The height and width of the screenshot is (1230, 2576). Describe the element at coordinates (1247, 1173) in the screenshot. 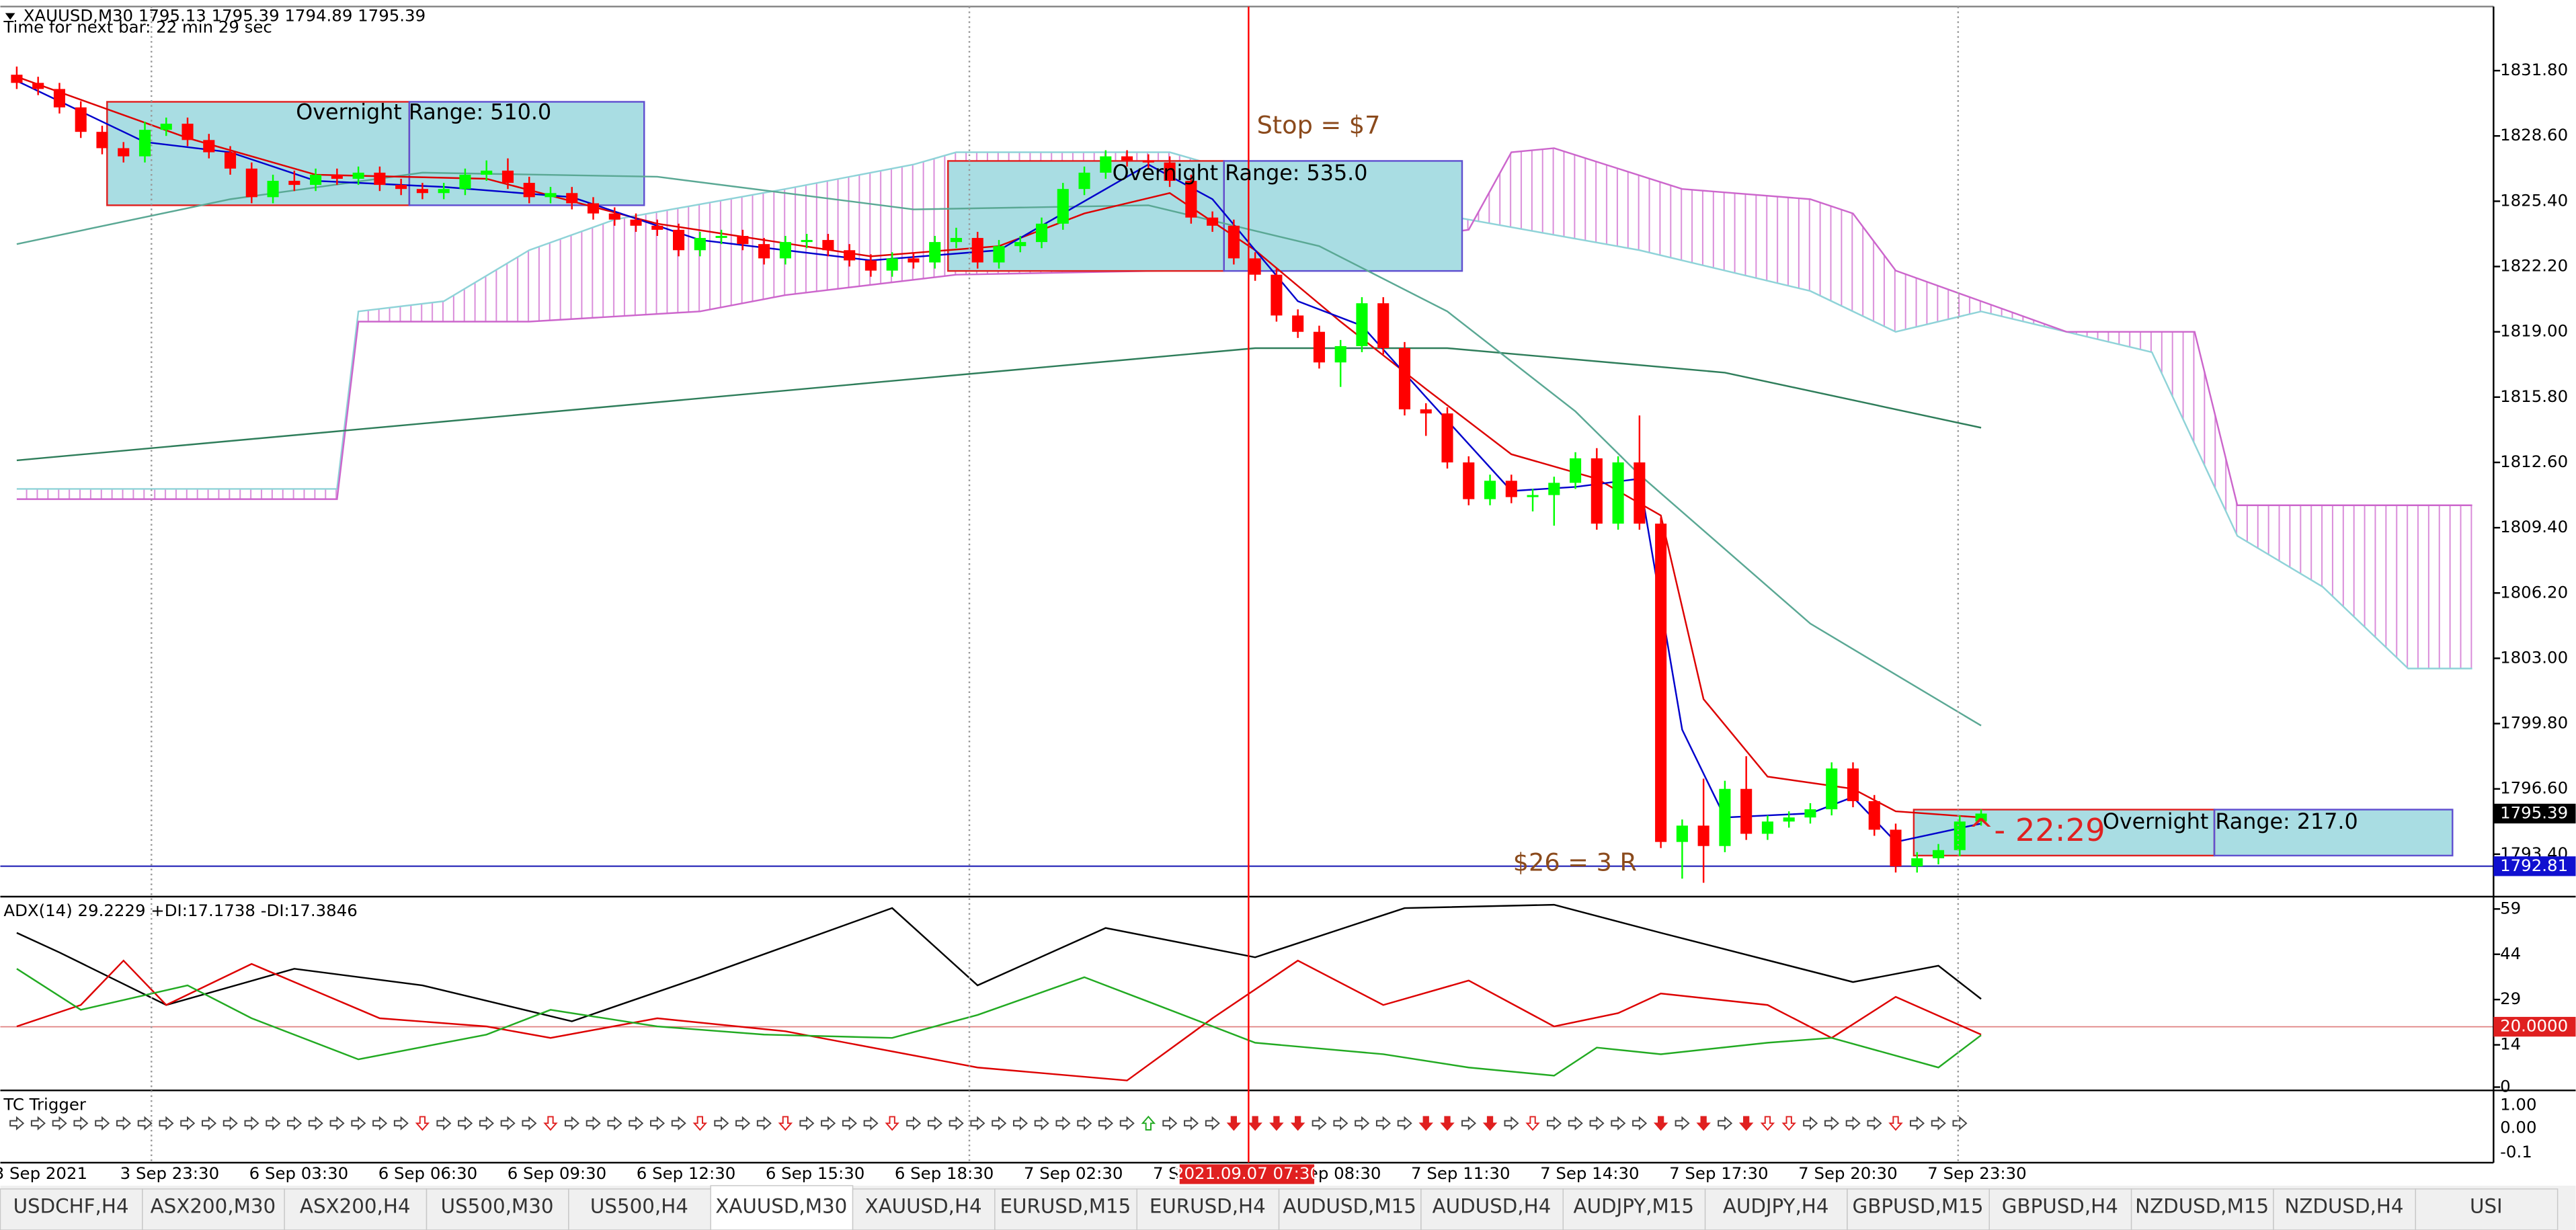

I see `cursor-tag-label: 2021.09.07 07:30` at that location.